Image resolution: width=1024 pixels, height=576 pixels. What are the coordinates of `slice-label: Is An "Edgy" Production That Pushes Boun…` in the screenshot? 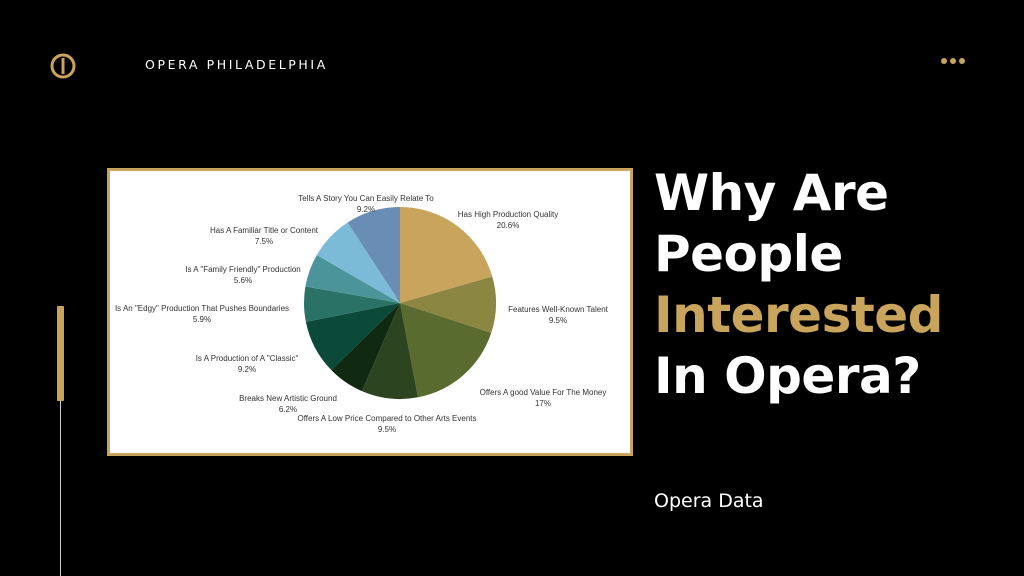 It's located at (202, 308).